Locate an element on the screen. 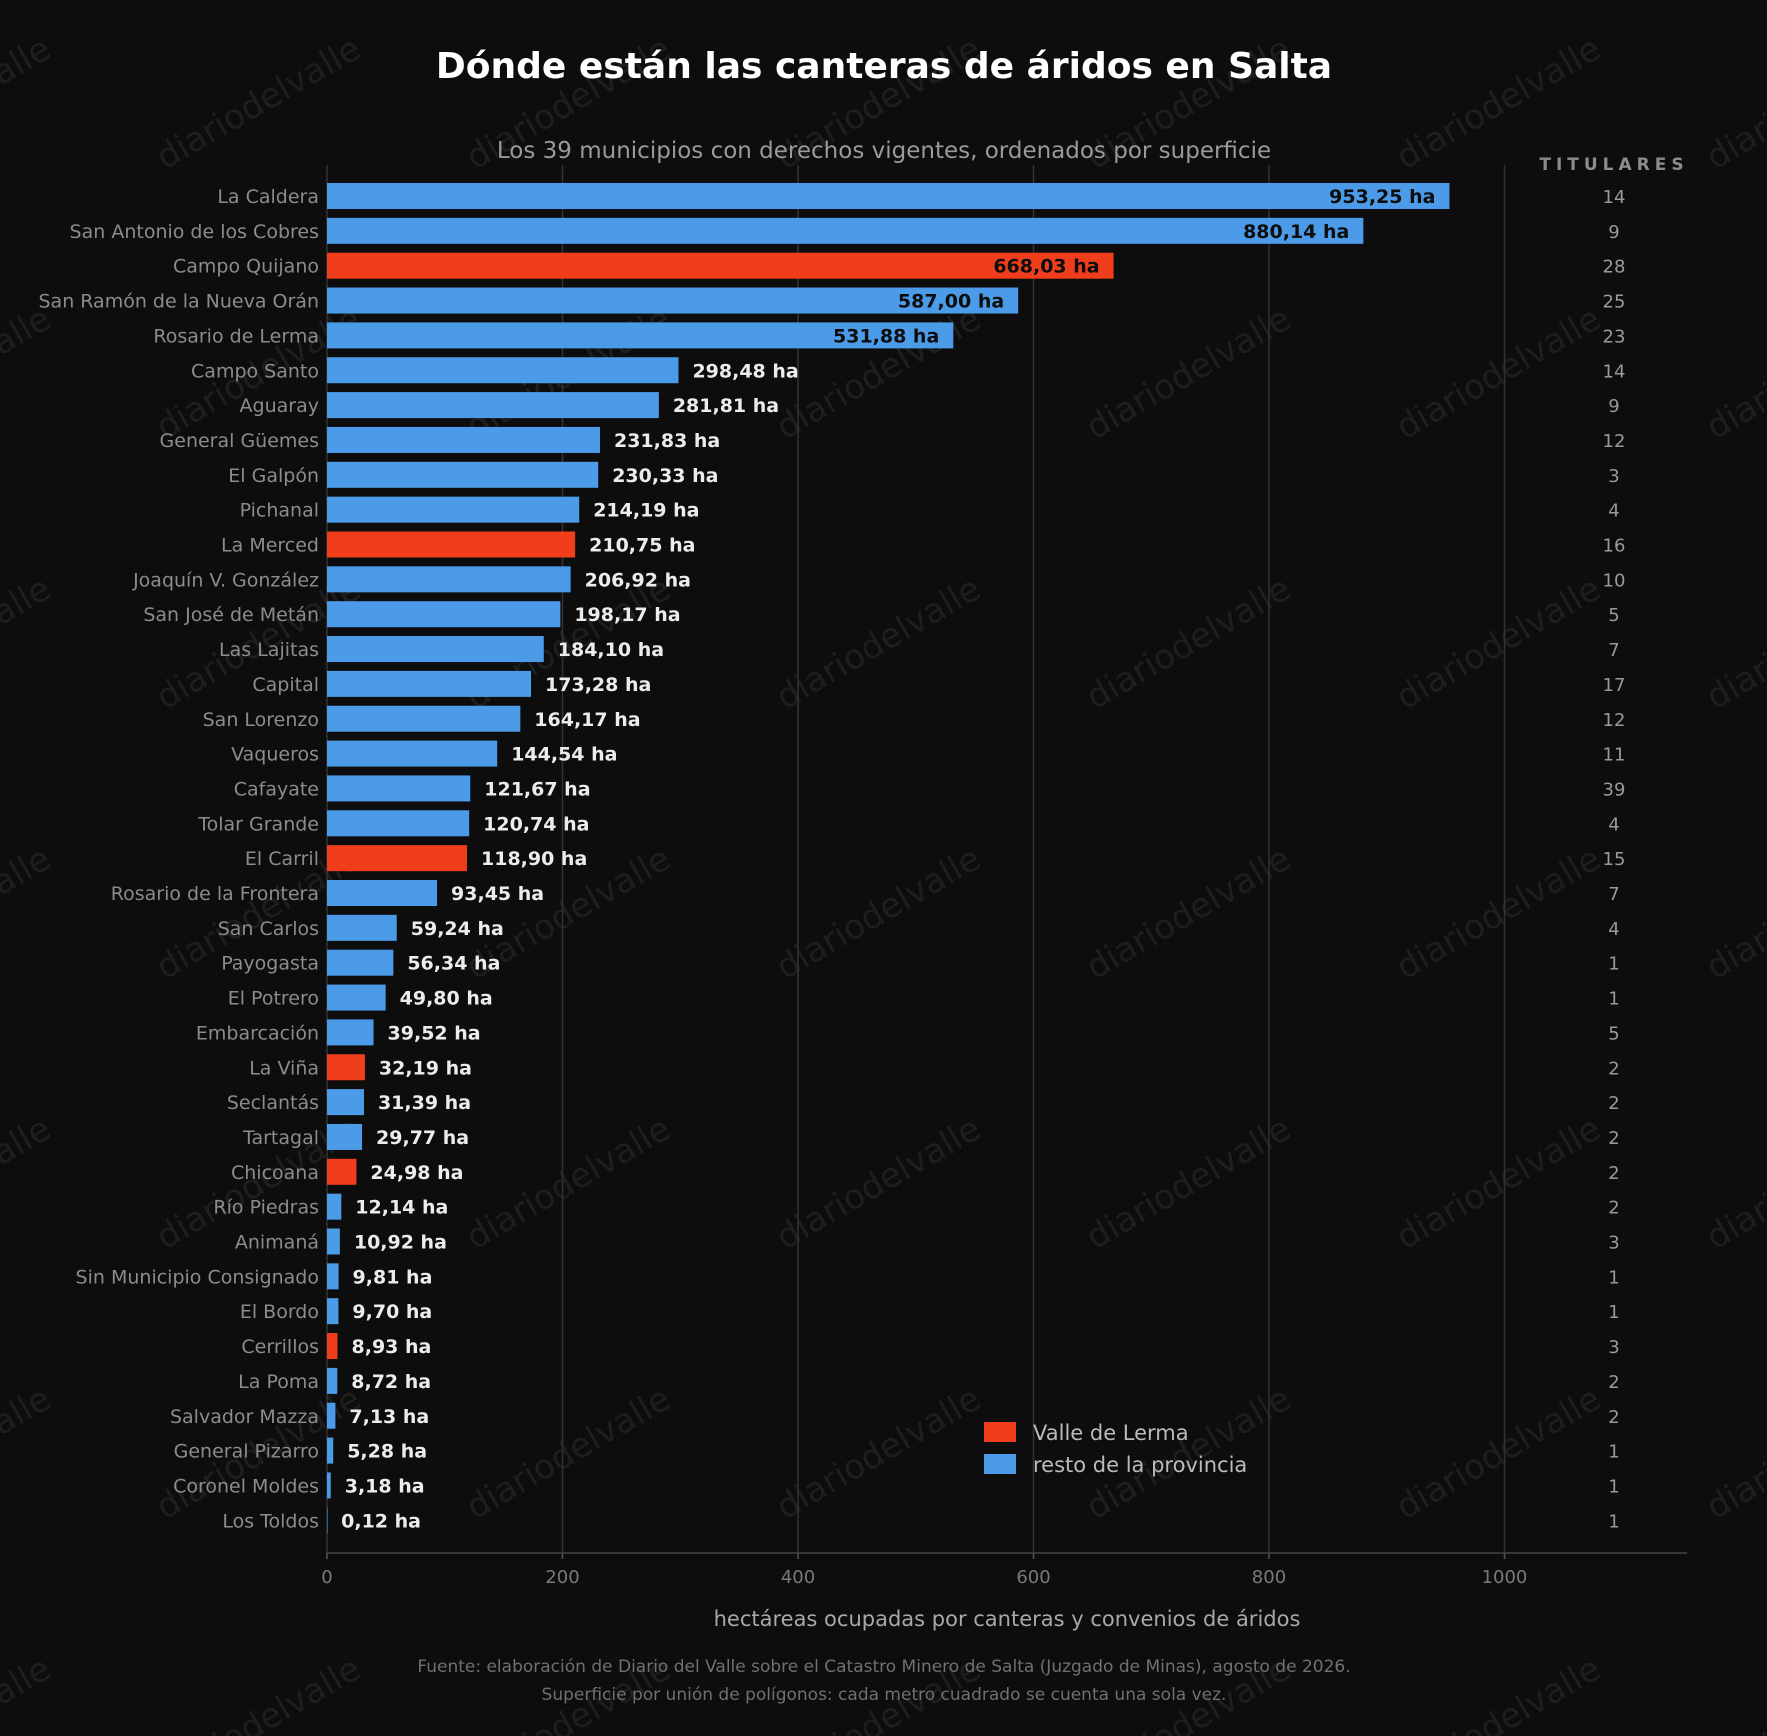 This screenshot has width=1767, height=1736. bar-value-label: 5,28 ha is located at coordinates (387, 1452).